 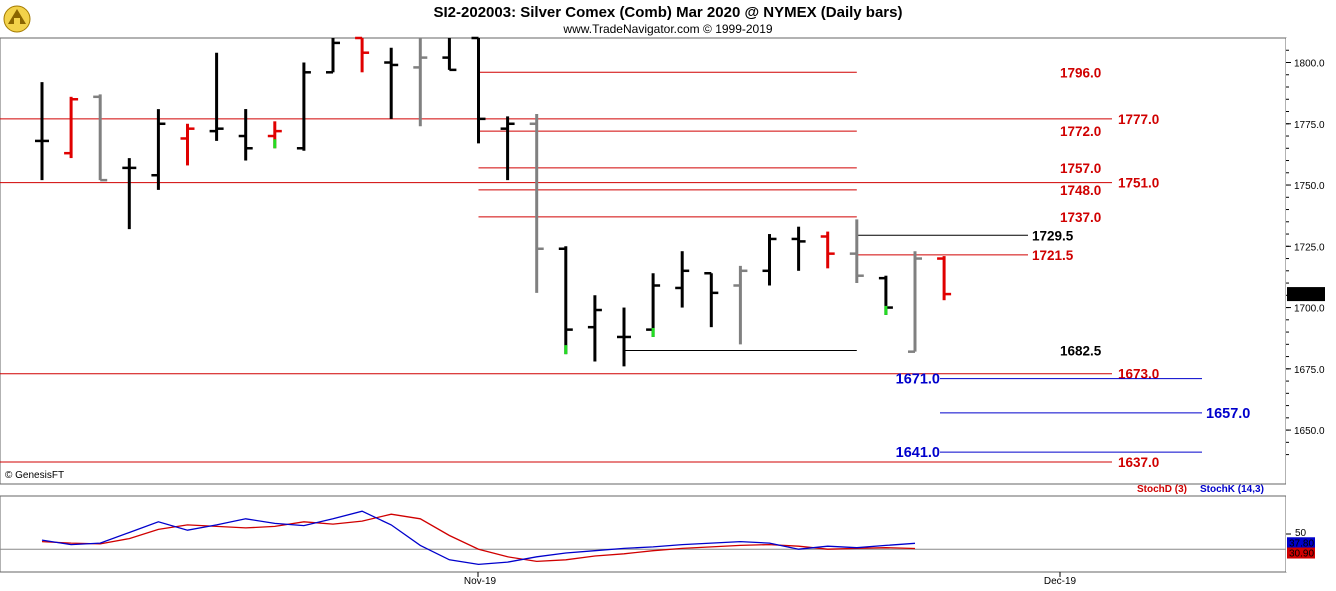 What do you see at coordinates (17, 19) in the screenshot?
I see `logo-icon` at bounding box center [17, 19].